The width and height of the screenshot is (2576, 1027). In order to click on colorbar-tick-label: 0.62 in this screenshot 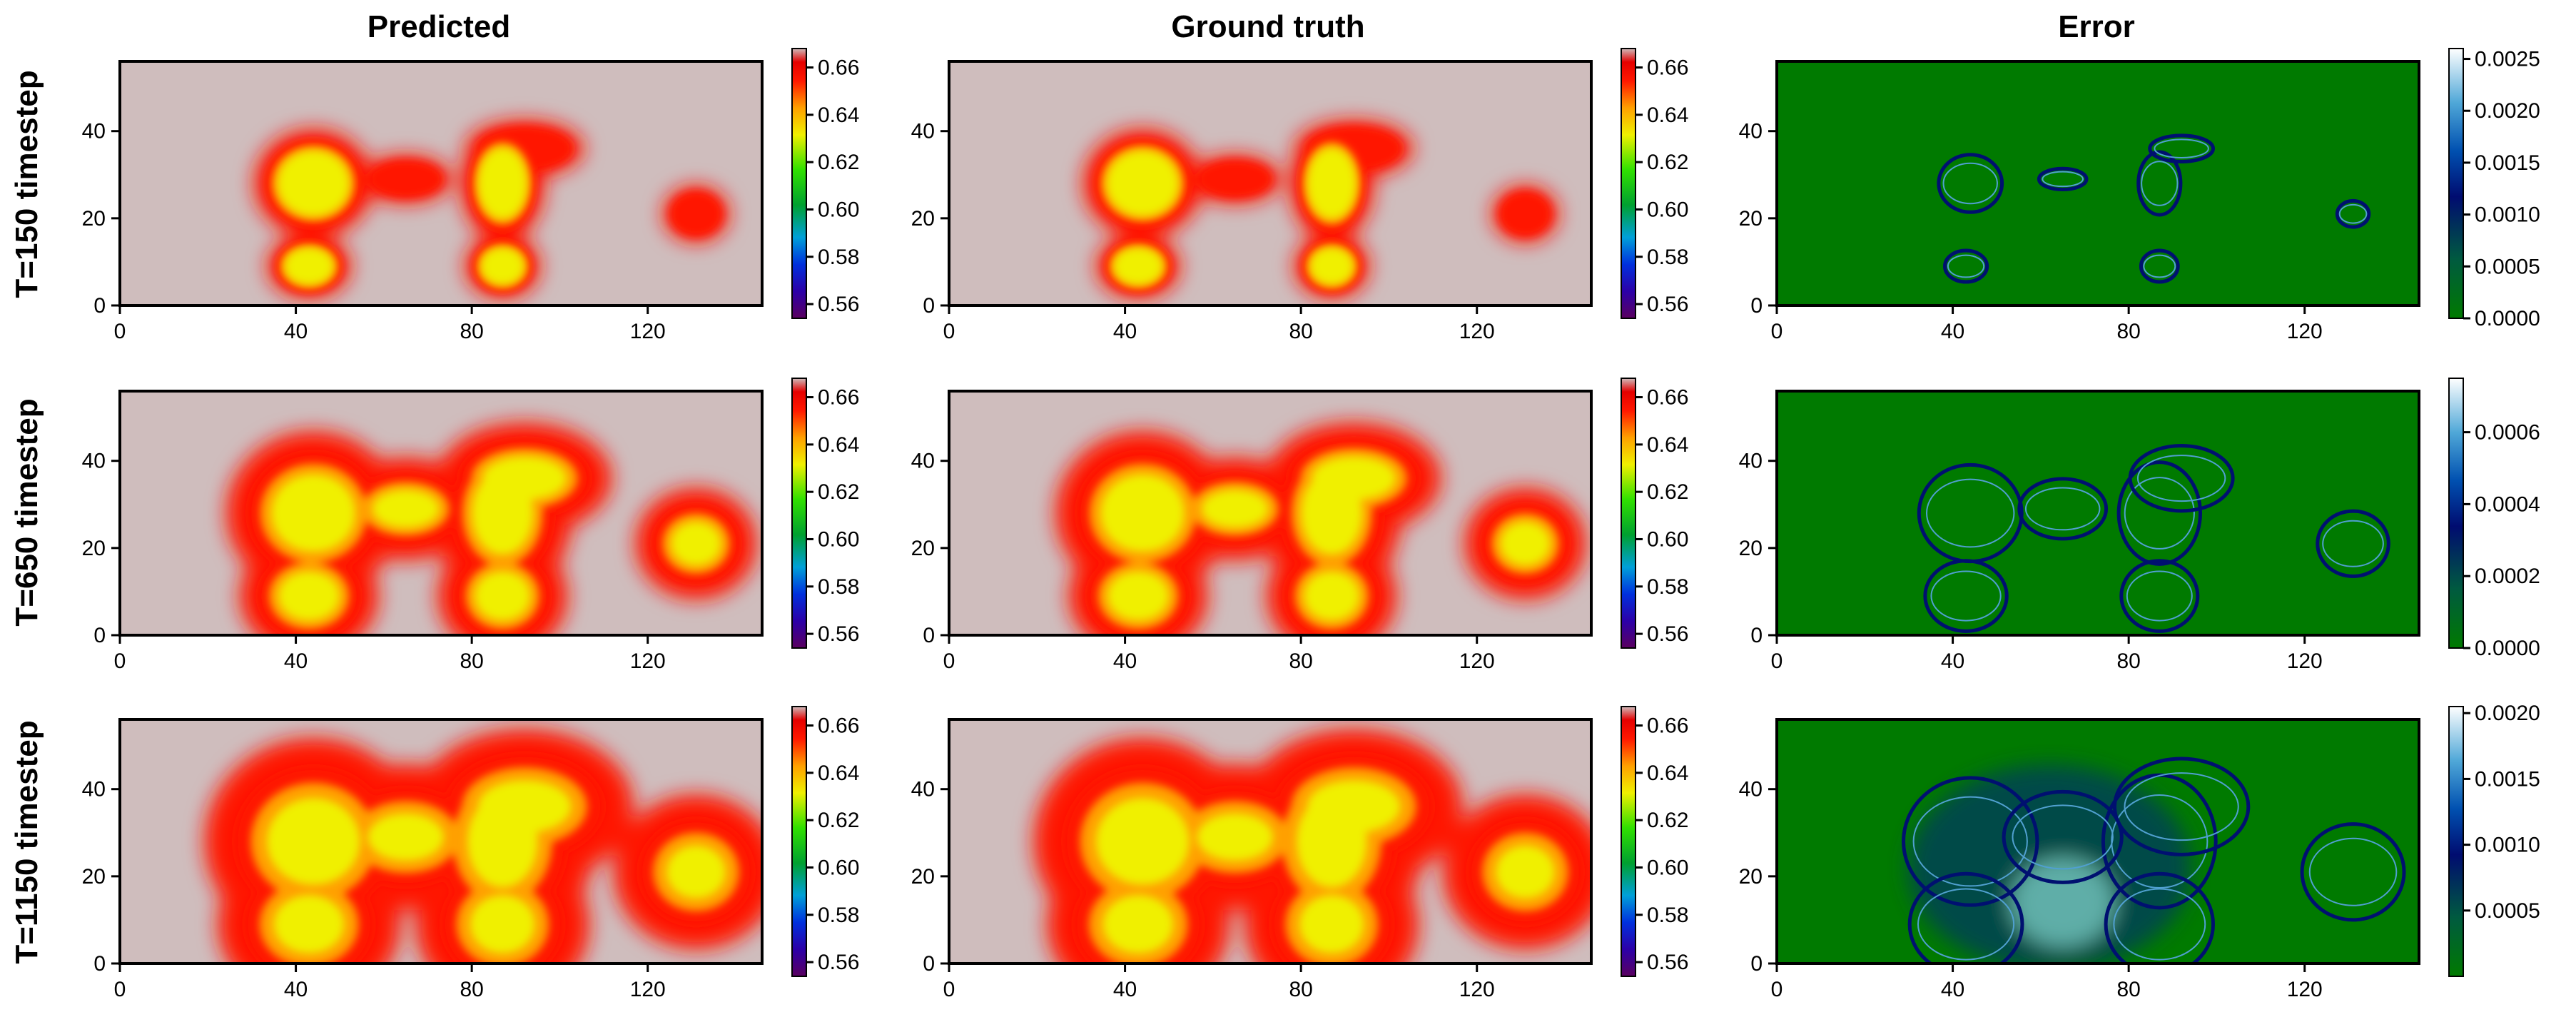, I will do `click(838, 820)`.